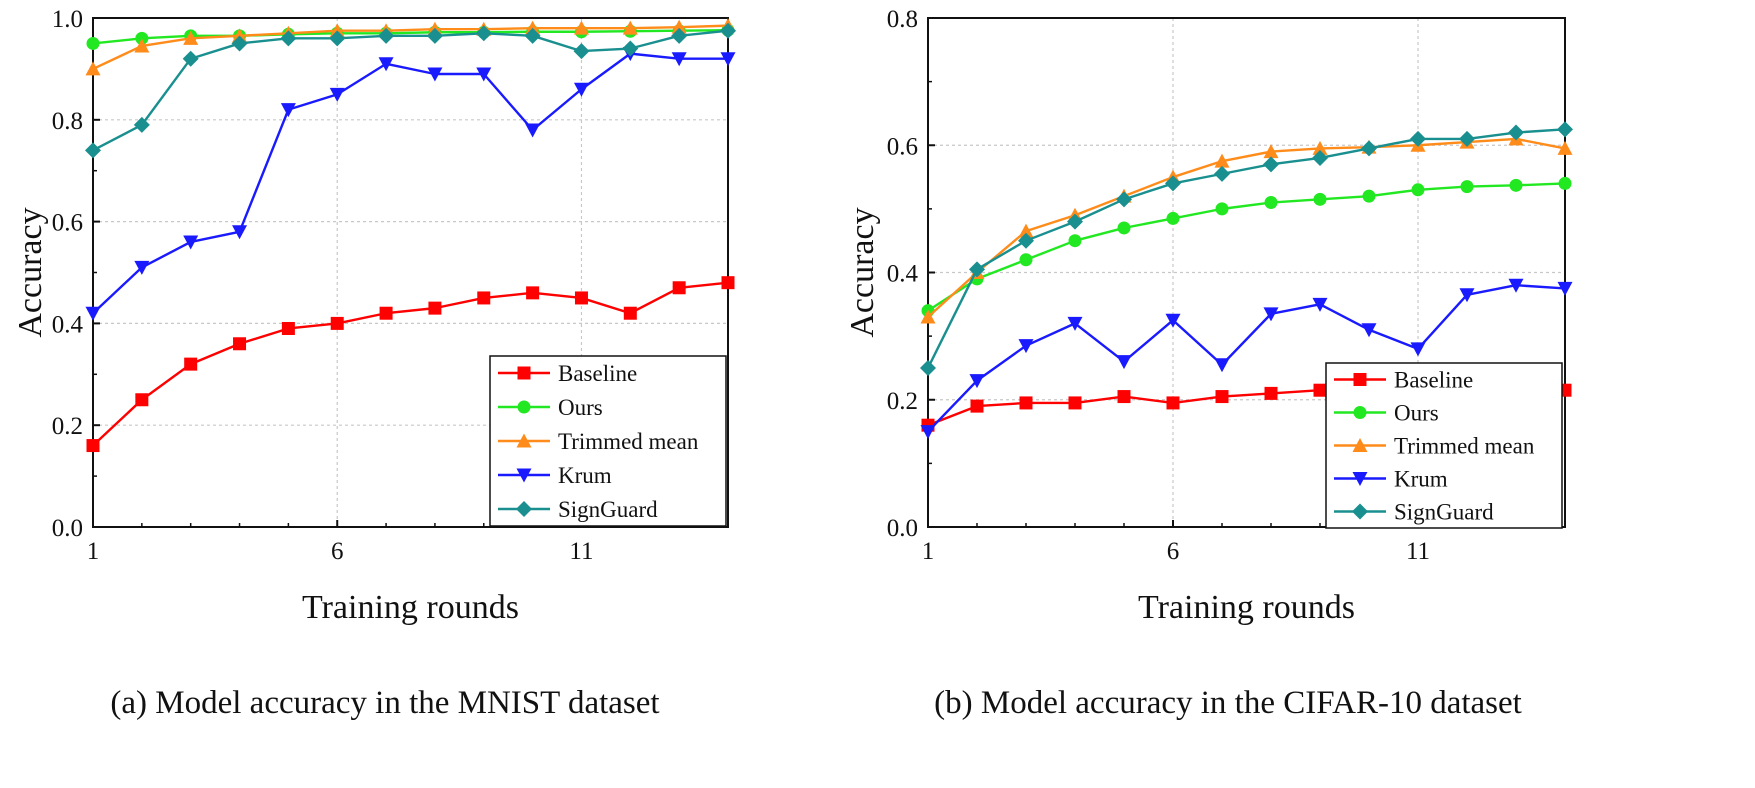 The image size is (1755, 788). Describe the element at coordinates (30, 272) in the screenshot. I see `y-axis-label: Accuracy` at that location.